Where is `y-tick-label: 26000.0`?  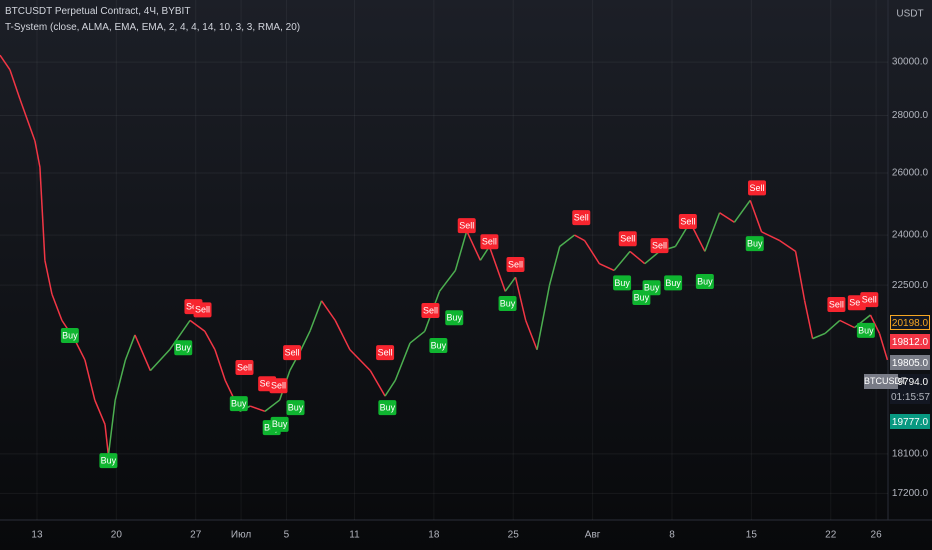
y-tick-label: 26000.0 is located at coordinates (910, 173).